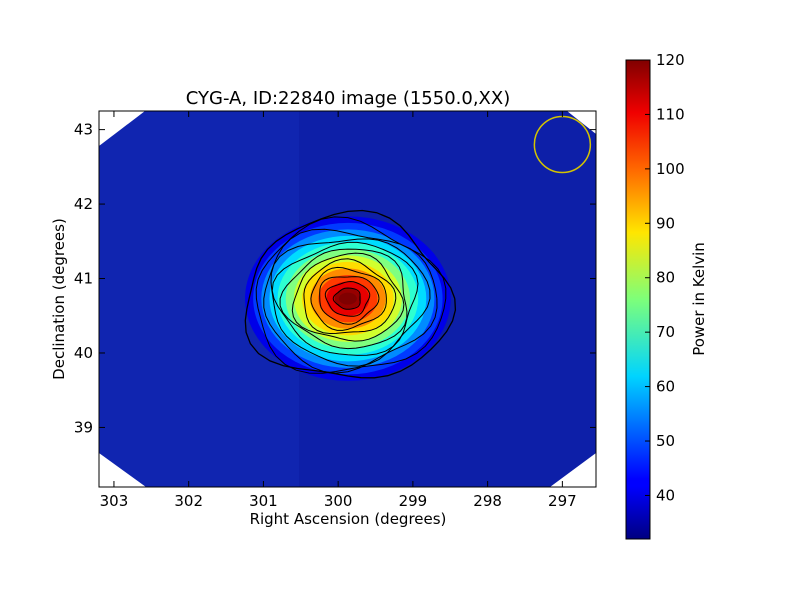 The height and width of the screenshot is (600, 800). Describe the element at coordinates (348, 98) in the screenshot. I see `chart-title: CYG-A, ID:22840 image (1550.0,XX)` at that location.